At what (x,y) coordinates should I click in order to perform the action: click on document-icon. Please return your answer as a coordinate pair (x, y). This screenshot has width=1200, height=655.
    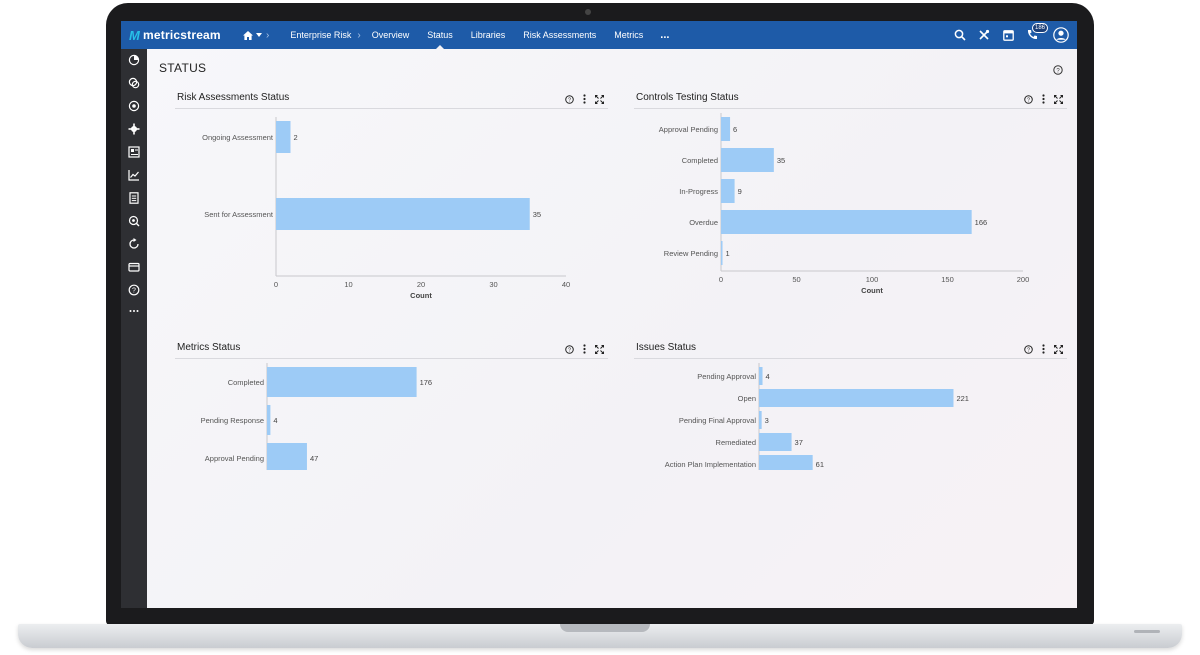
    Looking at the image, I should click on (134, 198).